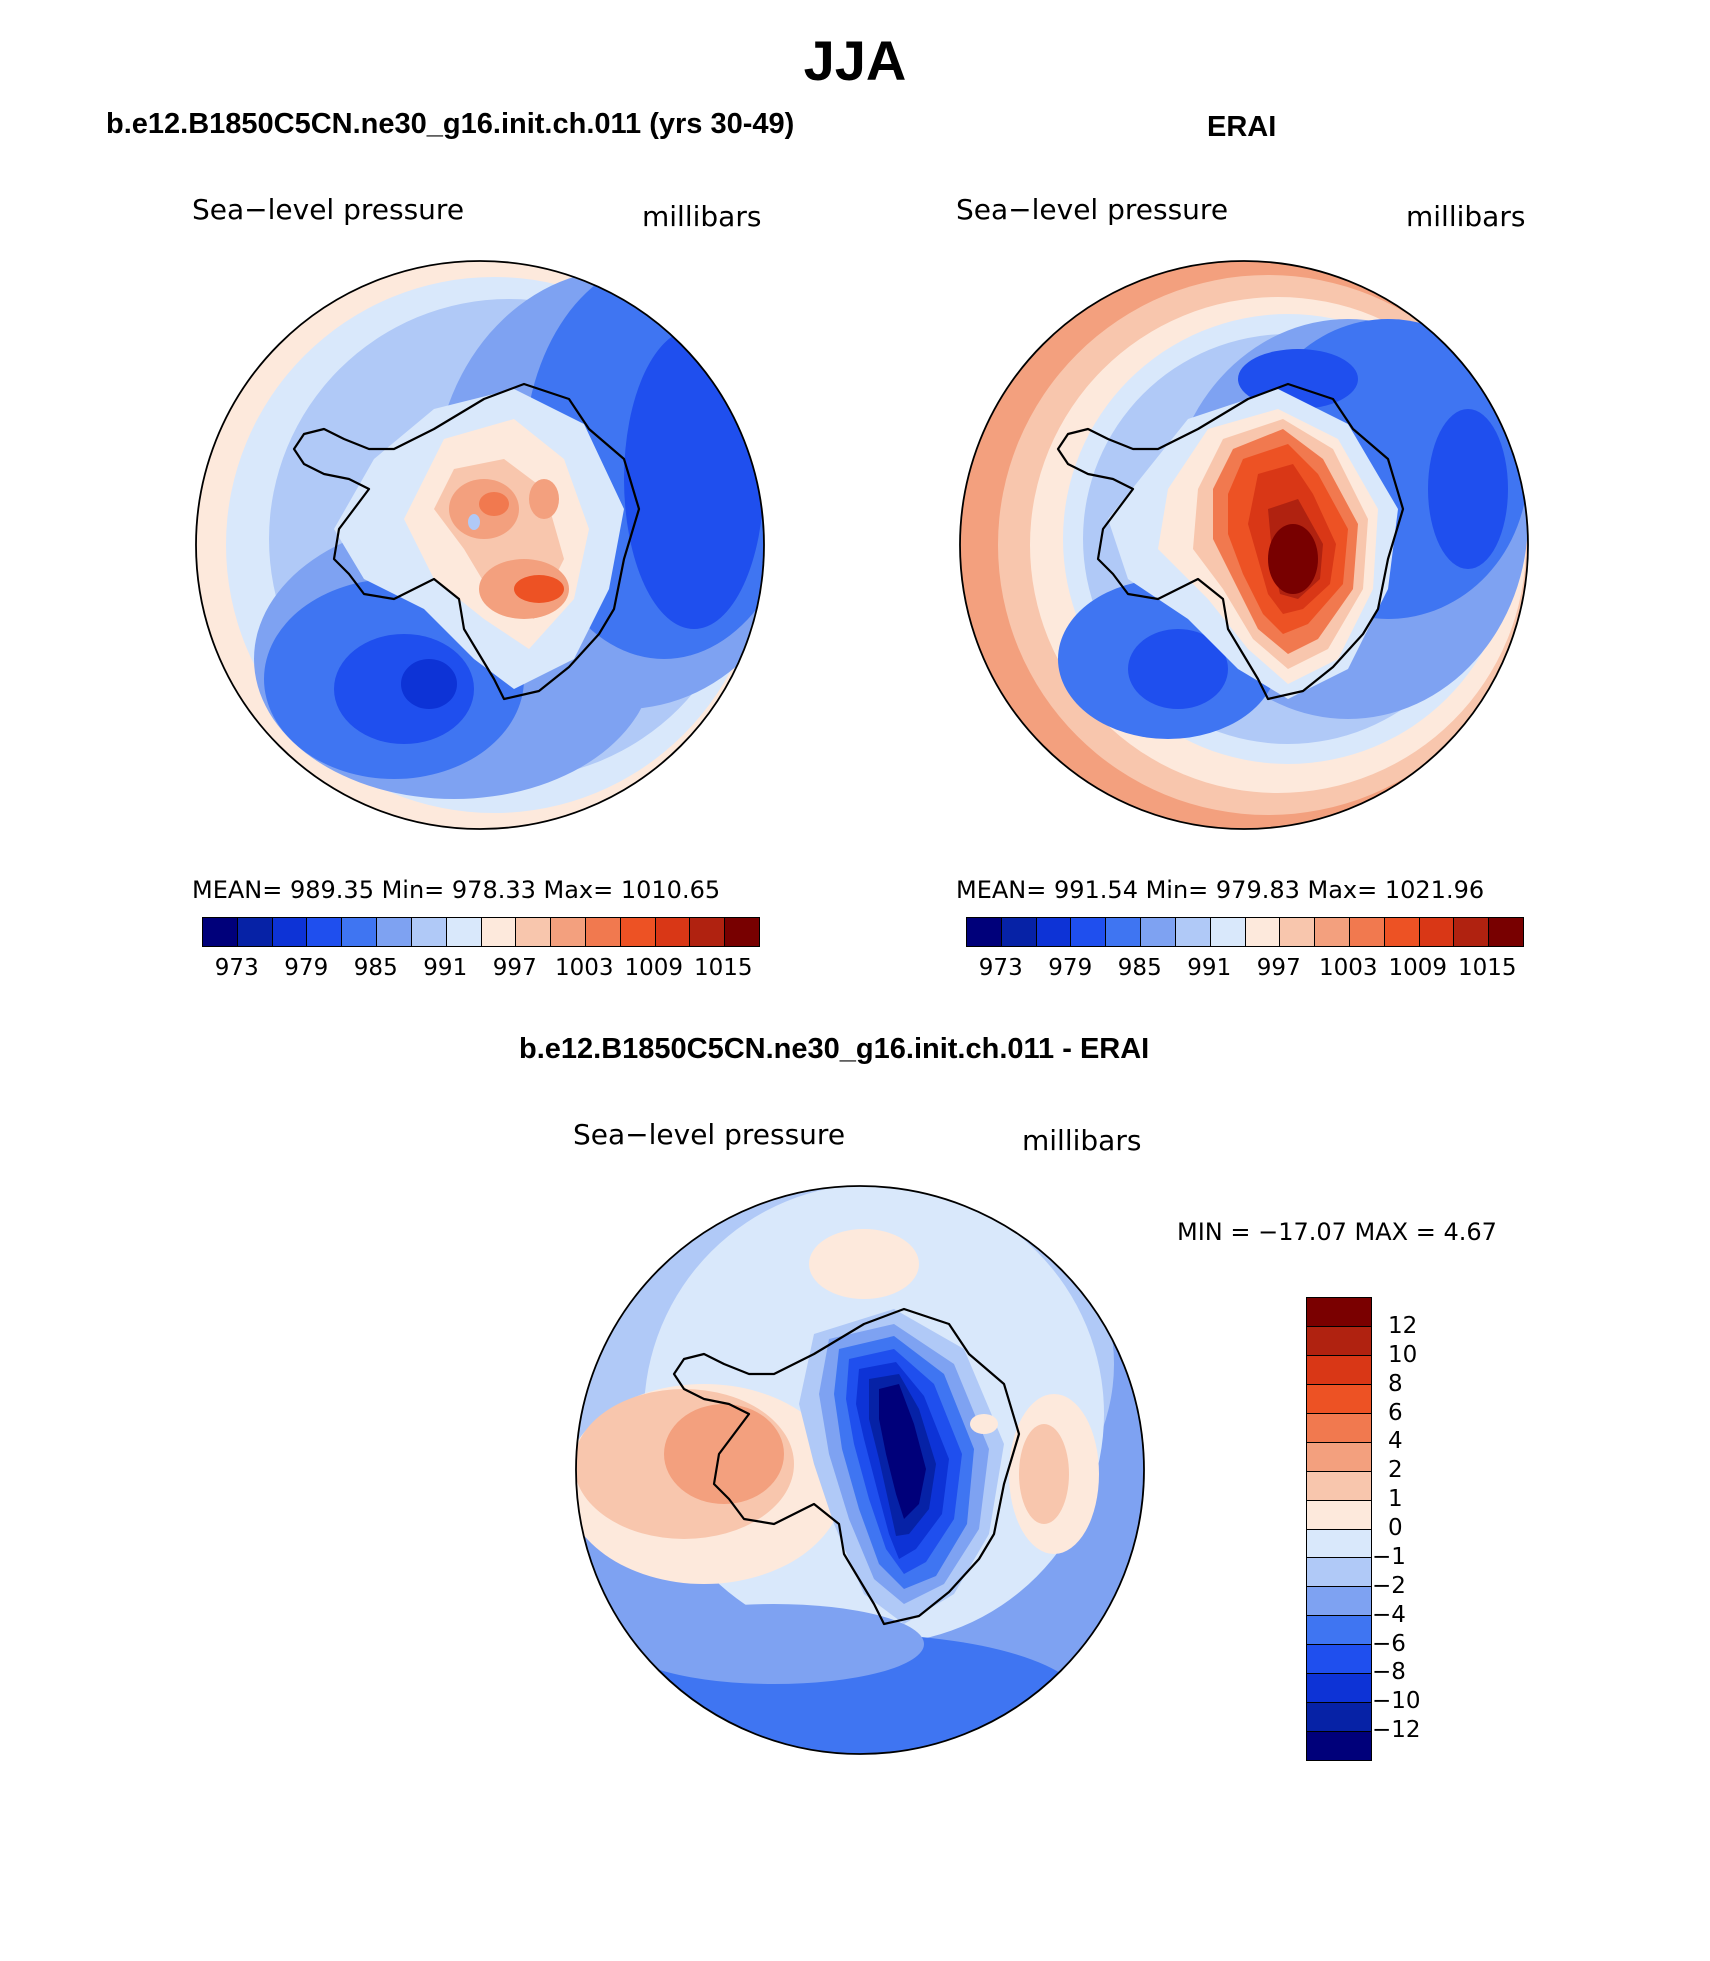 This screenshot has width=1710, height=1961. What do you see at coordinates (1242, 127) in the screenshot?
I see `panel-2-title: ERAI` at bounding box center [1242, 127].